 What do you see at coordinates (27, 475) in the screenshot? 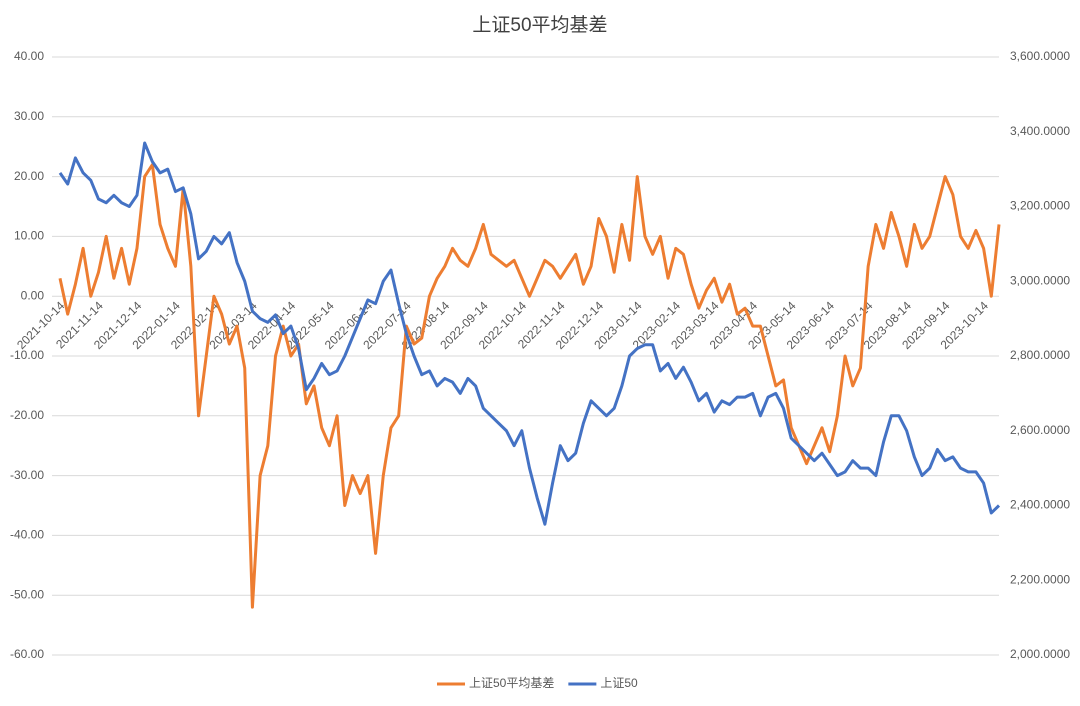
I see `y-tick-label: -30.00` at bounding box center [27, 475].